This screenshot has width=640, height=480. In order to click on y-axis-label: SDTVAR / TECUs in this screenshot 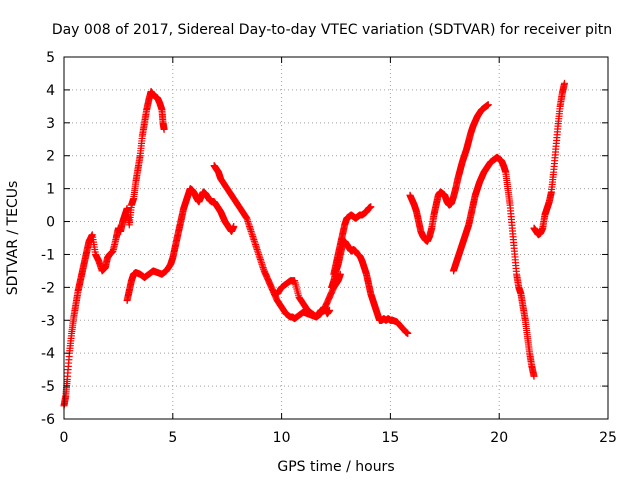, I will do `click(13, 238)`.